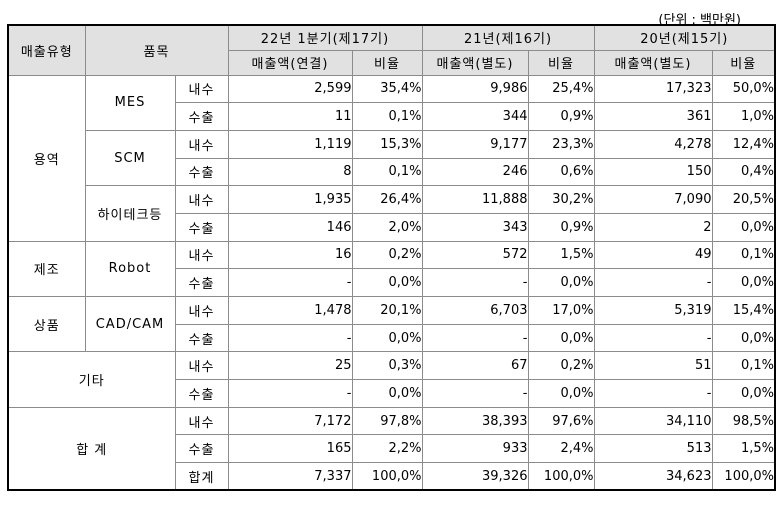 Image resolution: width=781 pixels, height=505 pixels. Describe the element at coordinates (201, 476) in the screenshot. I see `cell-channel: 합계` at that location.